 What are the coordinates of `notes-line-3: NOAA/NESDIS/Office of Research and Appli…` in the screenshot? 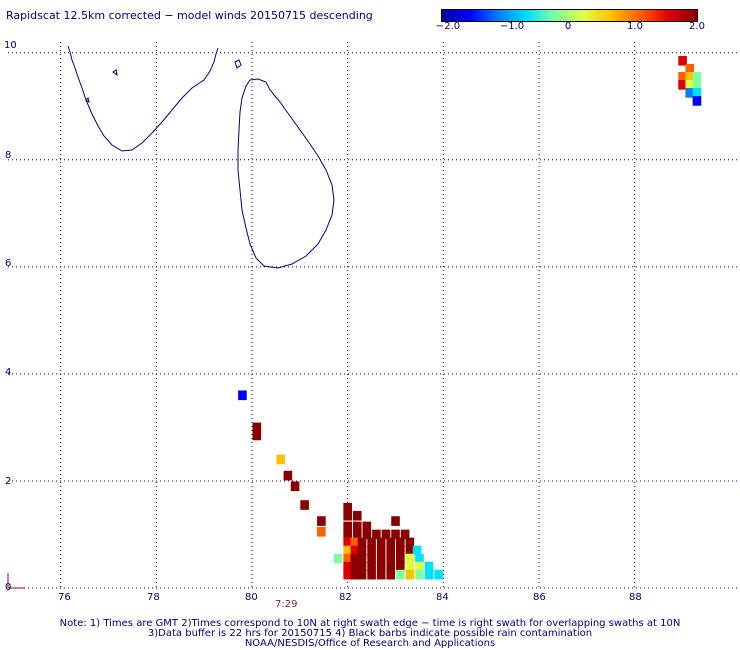 It's located at (370, 643).